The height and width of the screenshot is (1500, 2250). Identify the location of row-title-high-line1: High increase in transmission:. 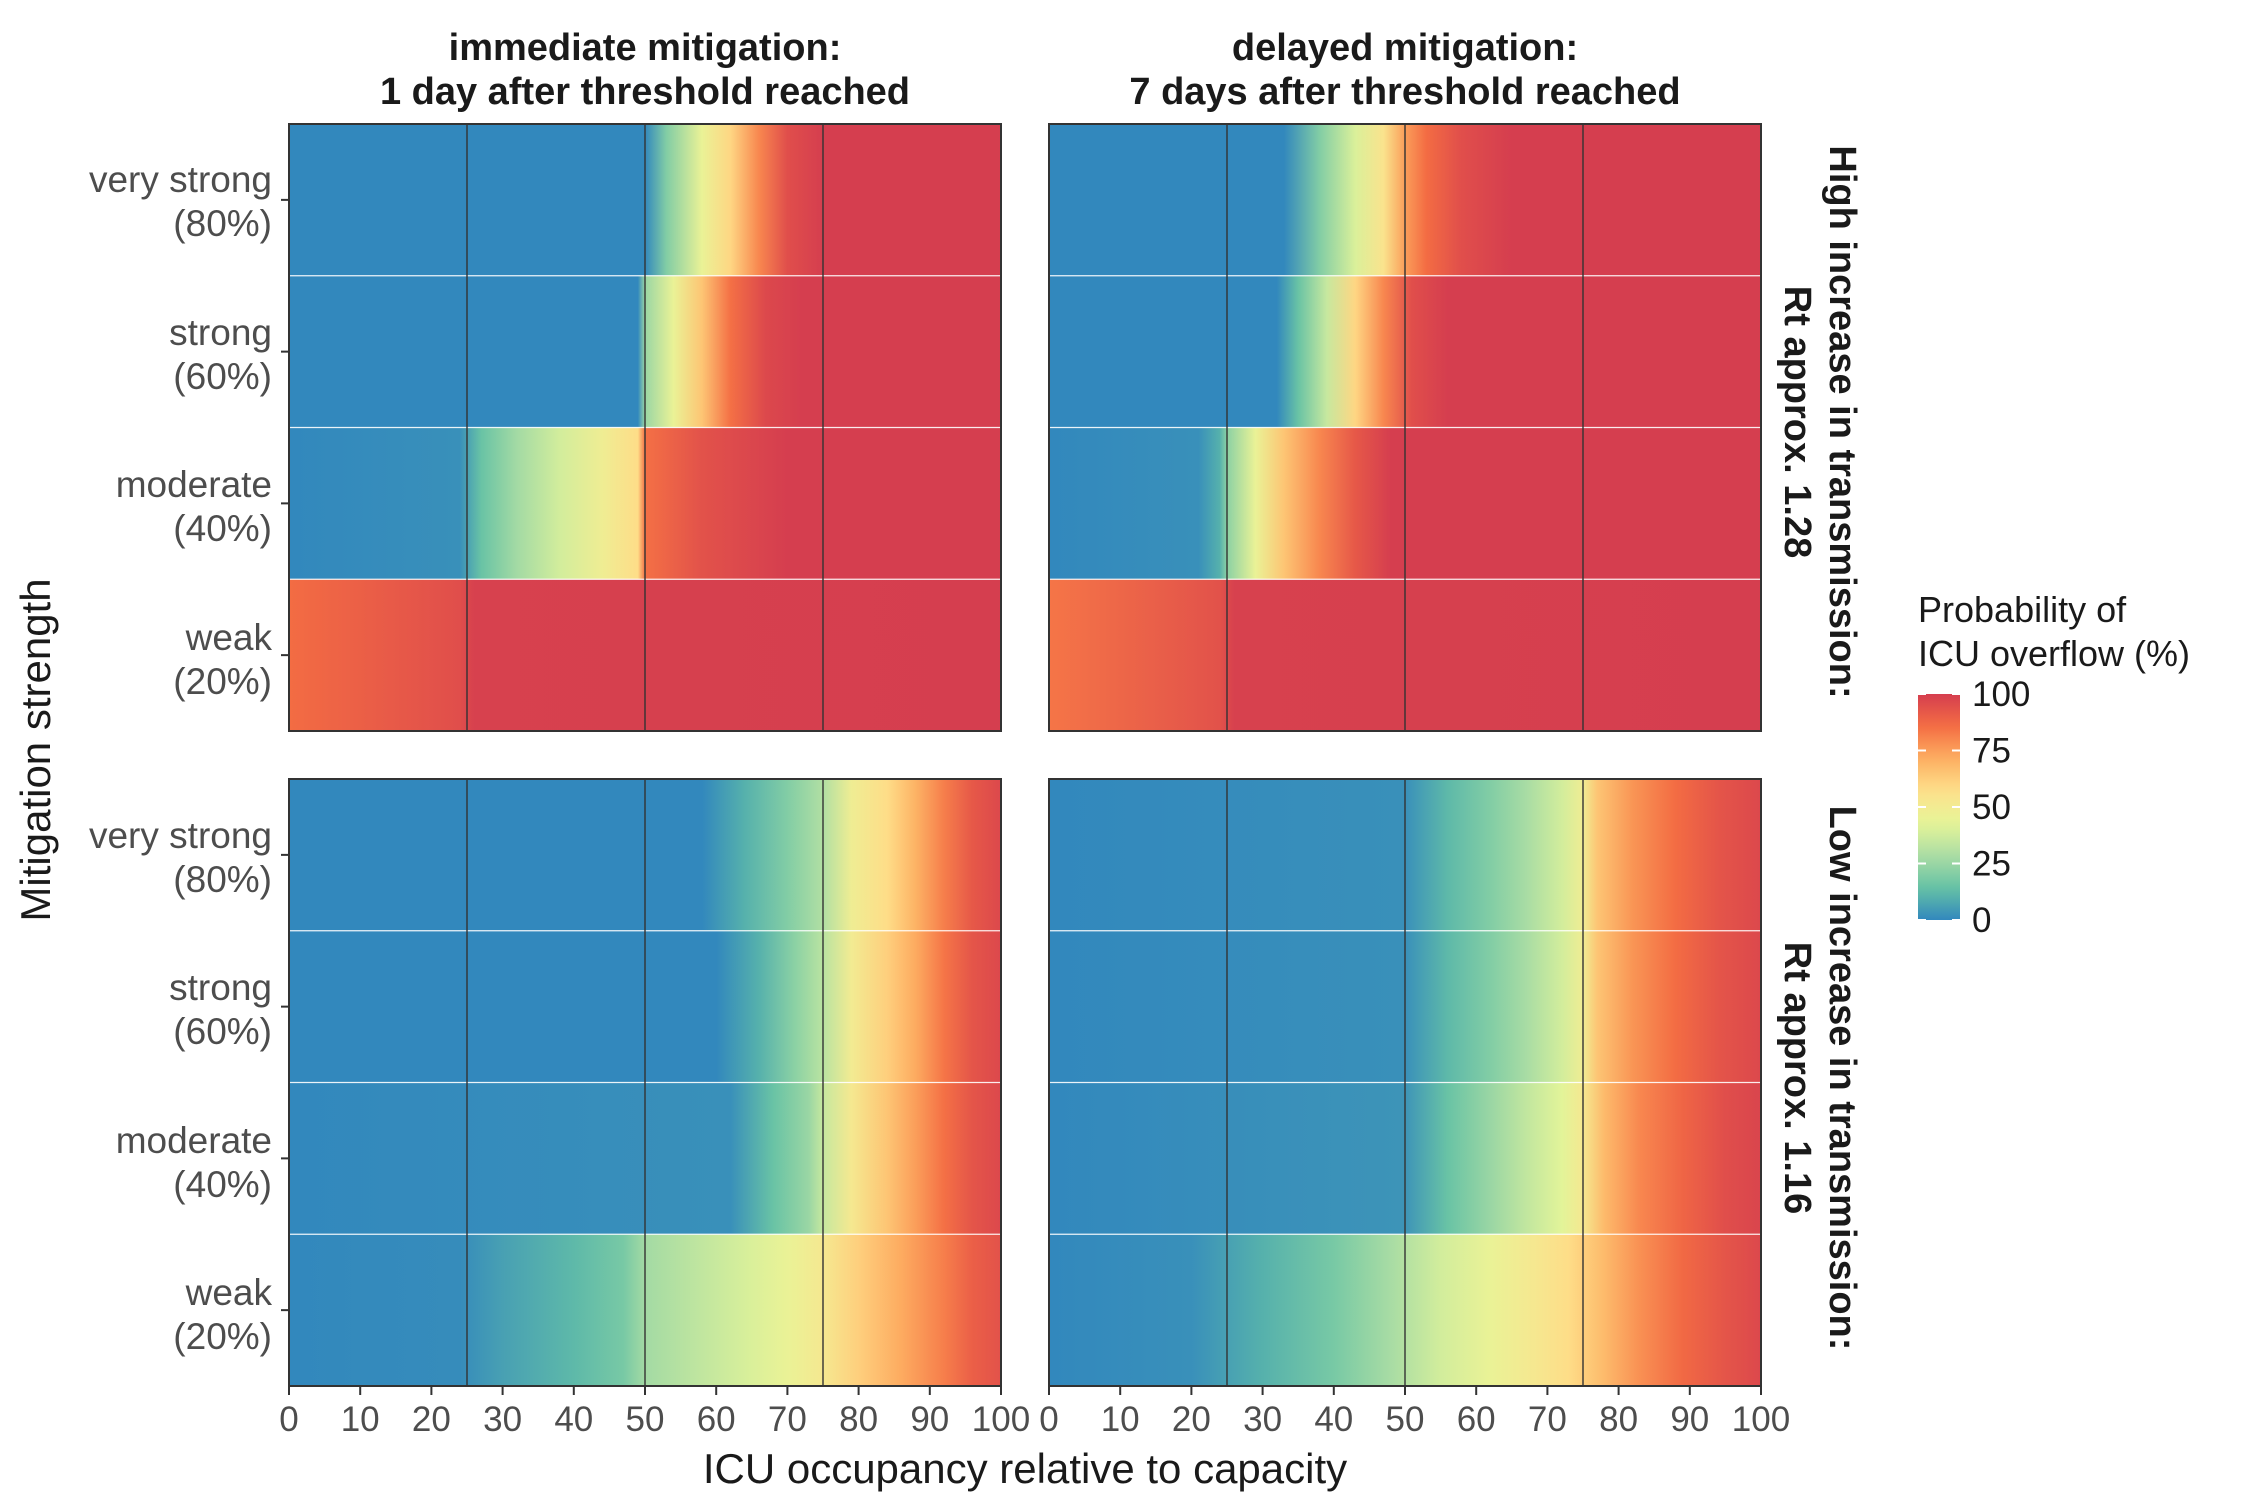
(1842, 421).